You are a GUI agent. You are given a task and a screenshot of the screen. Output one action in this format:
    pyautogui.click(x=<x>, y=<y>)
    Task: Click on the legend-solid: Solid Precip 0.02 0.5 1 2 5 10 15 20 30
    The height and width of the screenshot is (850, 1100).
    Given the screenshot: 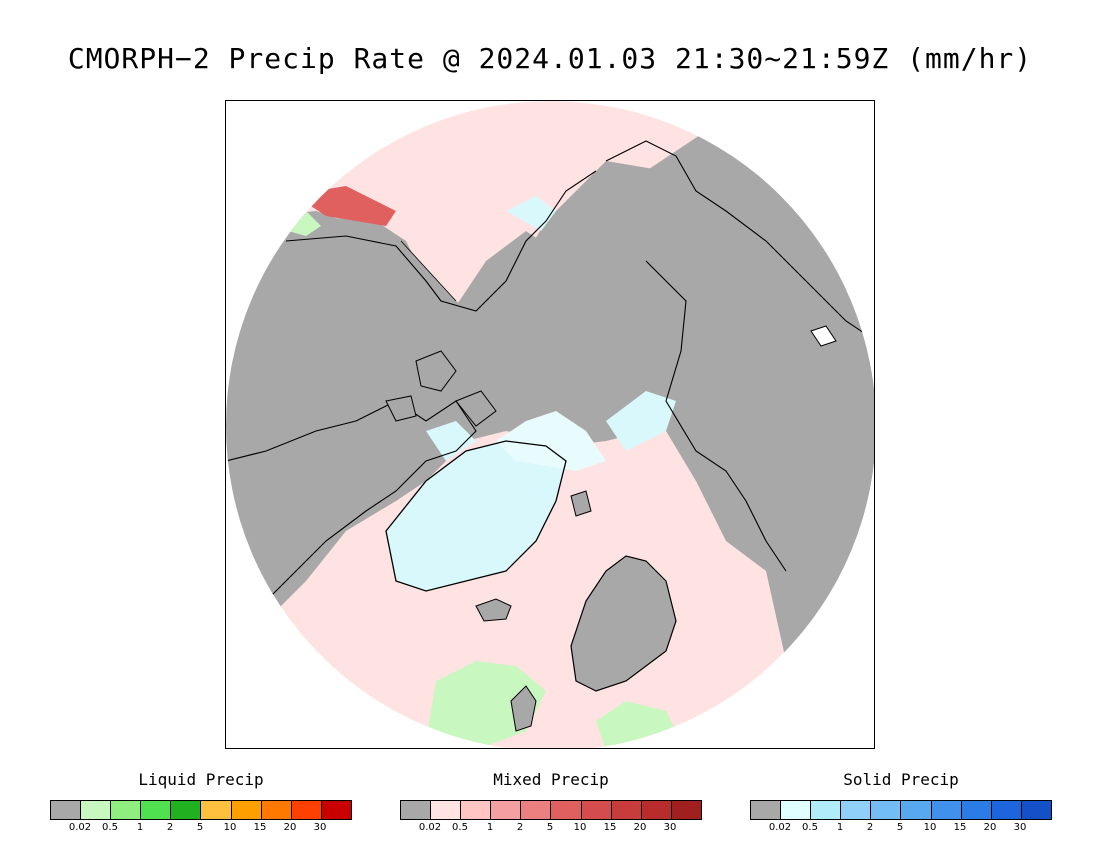 What is the action you would take?
    pyautogui.click(x=901, y=803)
    